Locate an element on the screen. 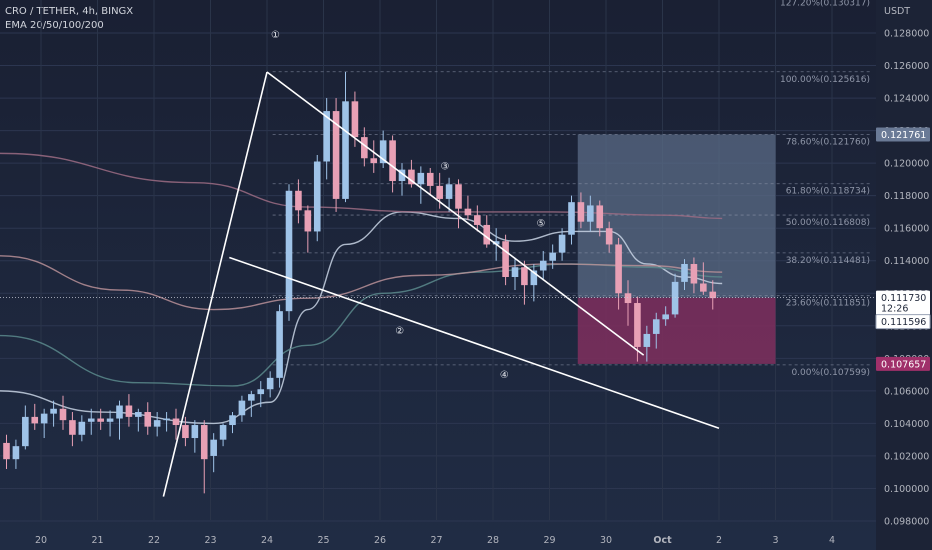 The image size is (932, 550). countdown-tag: 12:26 is located at coordinates (894, 309).